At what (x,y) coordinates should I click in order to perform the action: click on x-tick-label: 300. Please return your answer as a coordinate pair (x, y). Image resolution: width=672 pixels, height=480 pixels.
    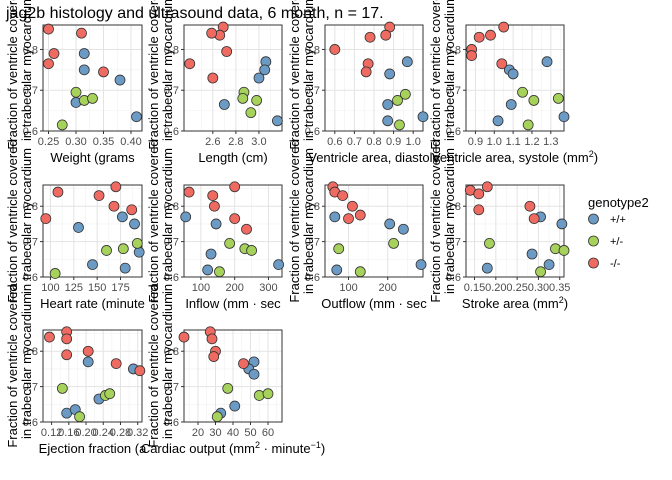
    Looking at the image, I should click on (268, 288).